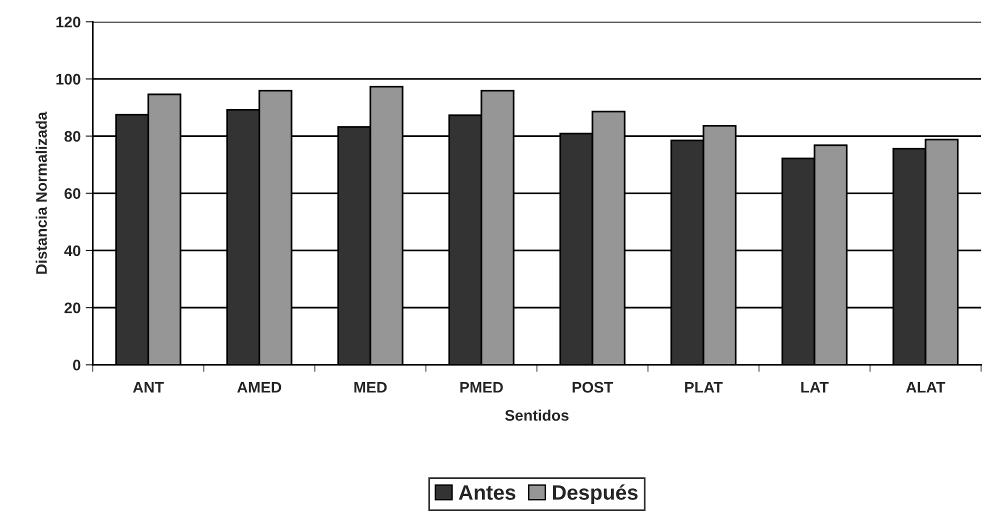  Describe the element at coordinates (926, 387) in the screenshot. I see `x-tick-label: ALAT` at that location.